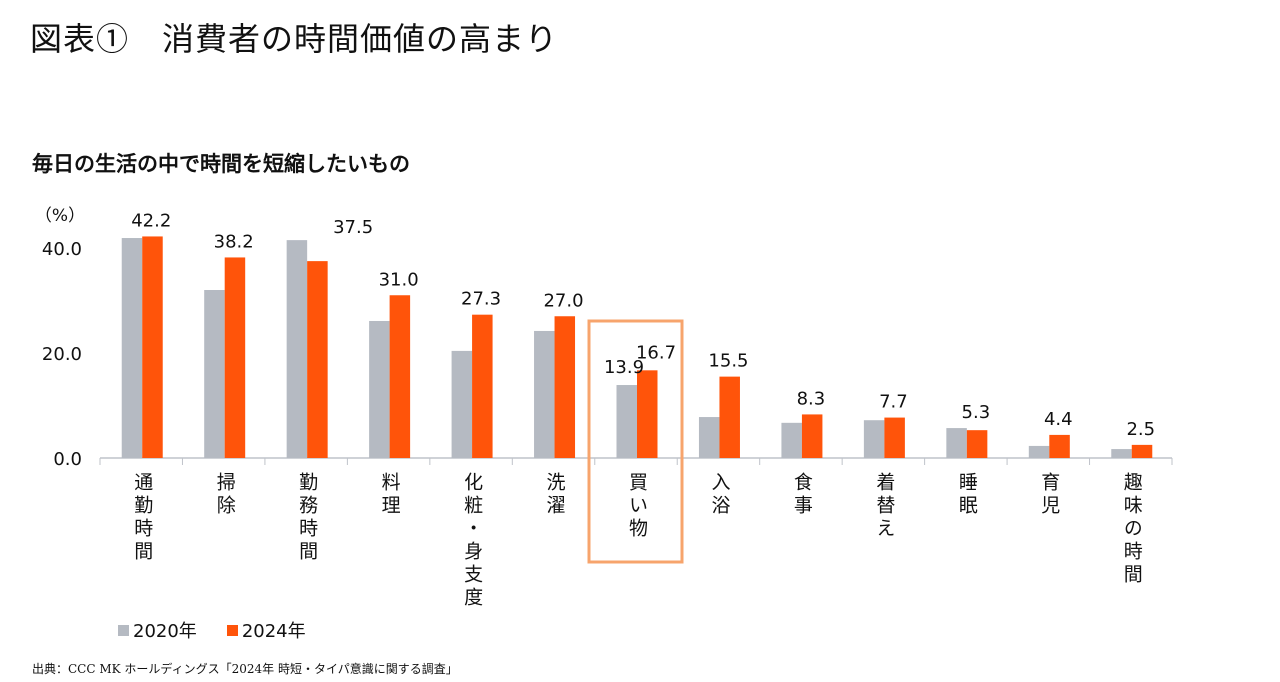 The image size is (1280, 682). What do you see at coordinates (1140, 429) in the screenshot?
I see `data-label-2024: 2.5` at bounding box center [1140, 429].